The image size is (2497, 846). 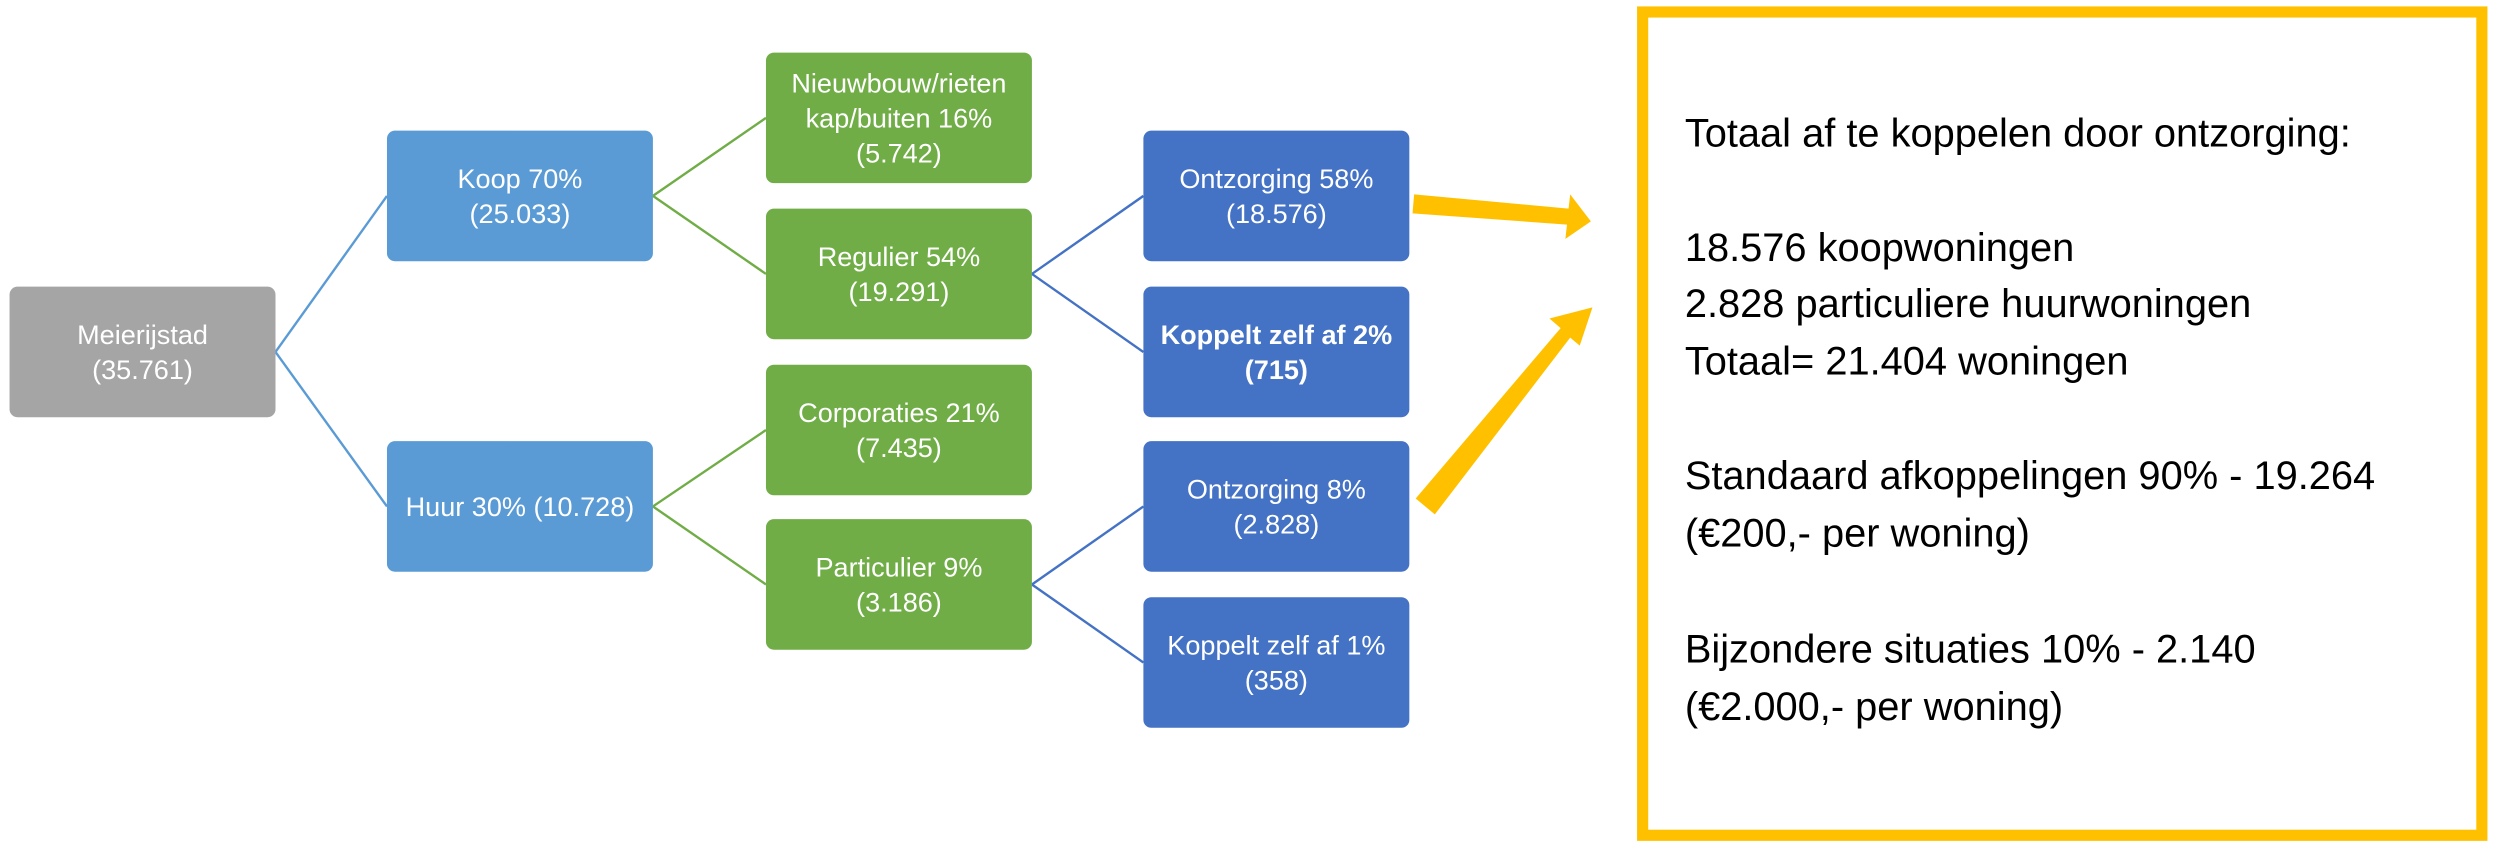 What do you see at coordinates (1907, 361) in the screenshot?
I see `summary-line: Totaal= 21.404 woningen` at bounding box center [1907, 361].